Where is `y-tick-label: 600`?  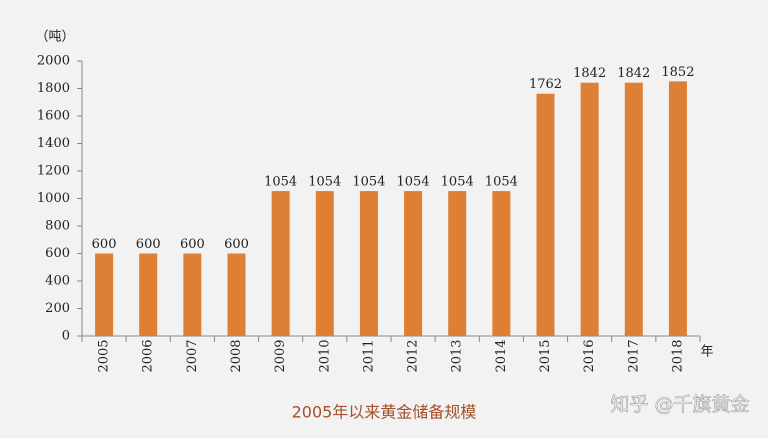
y-tick-label: 600 is located at coordinates (57, 253).